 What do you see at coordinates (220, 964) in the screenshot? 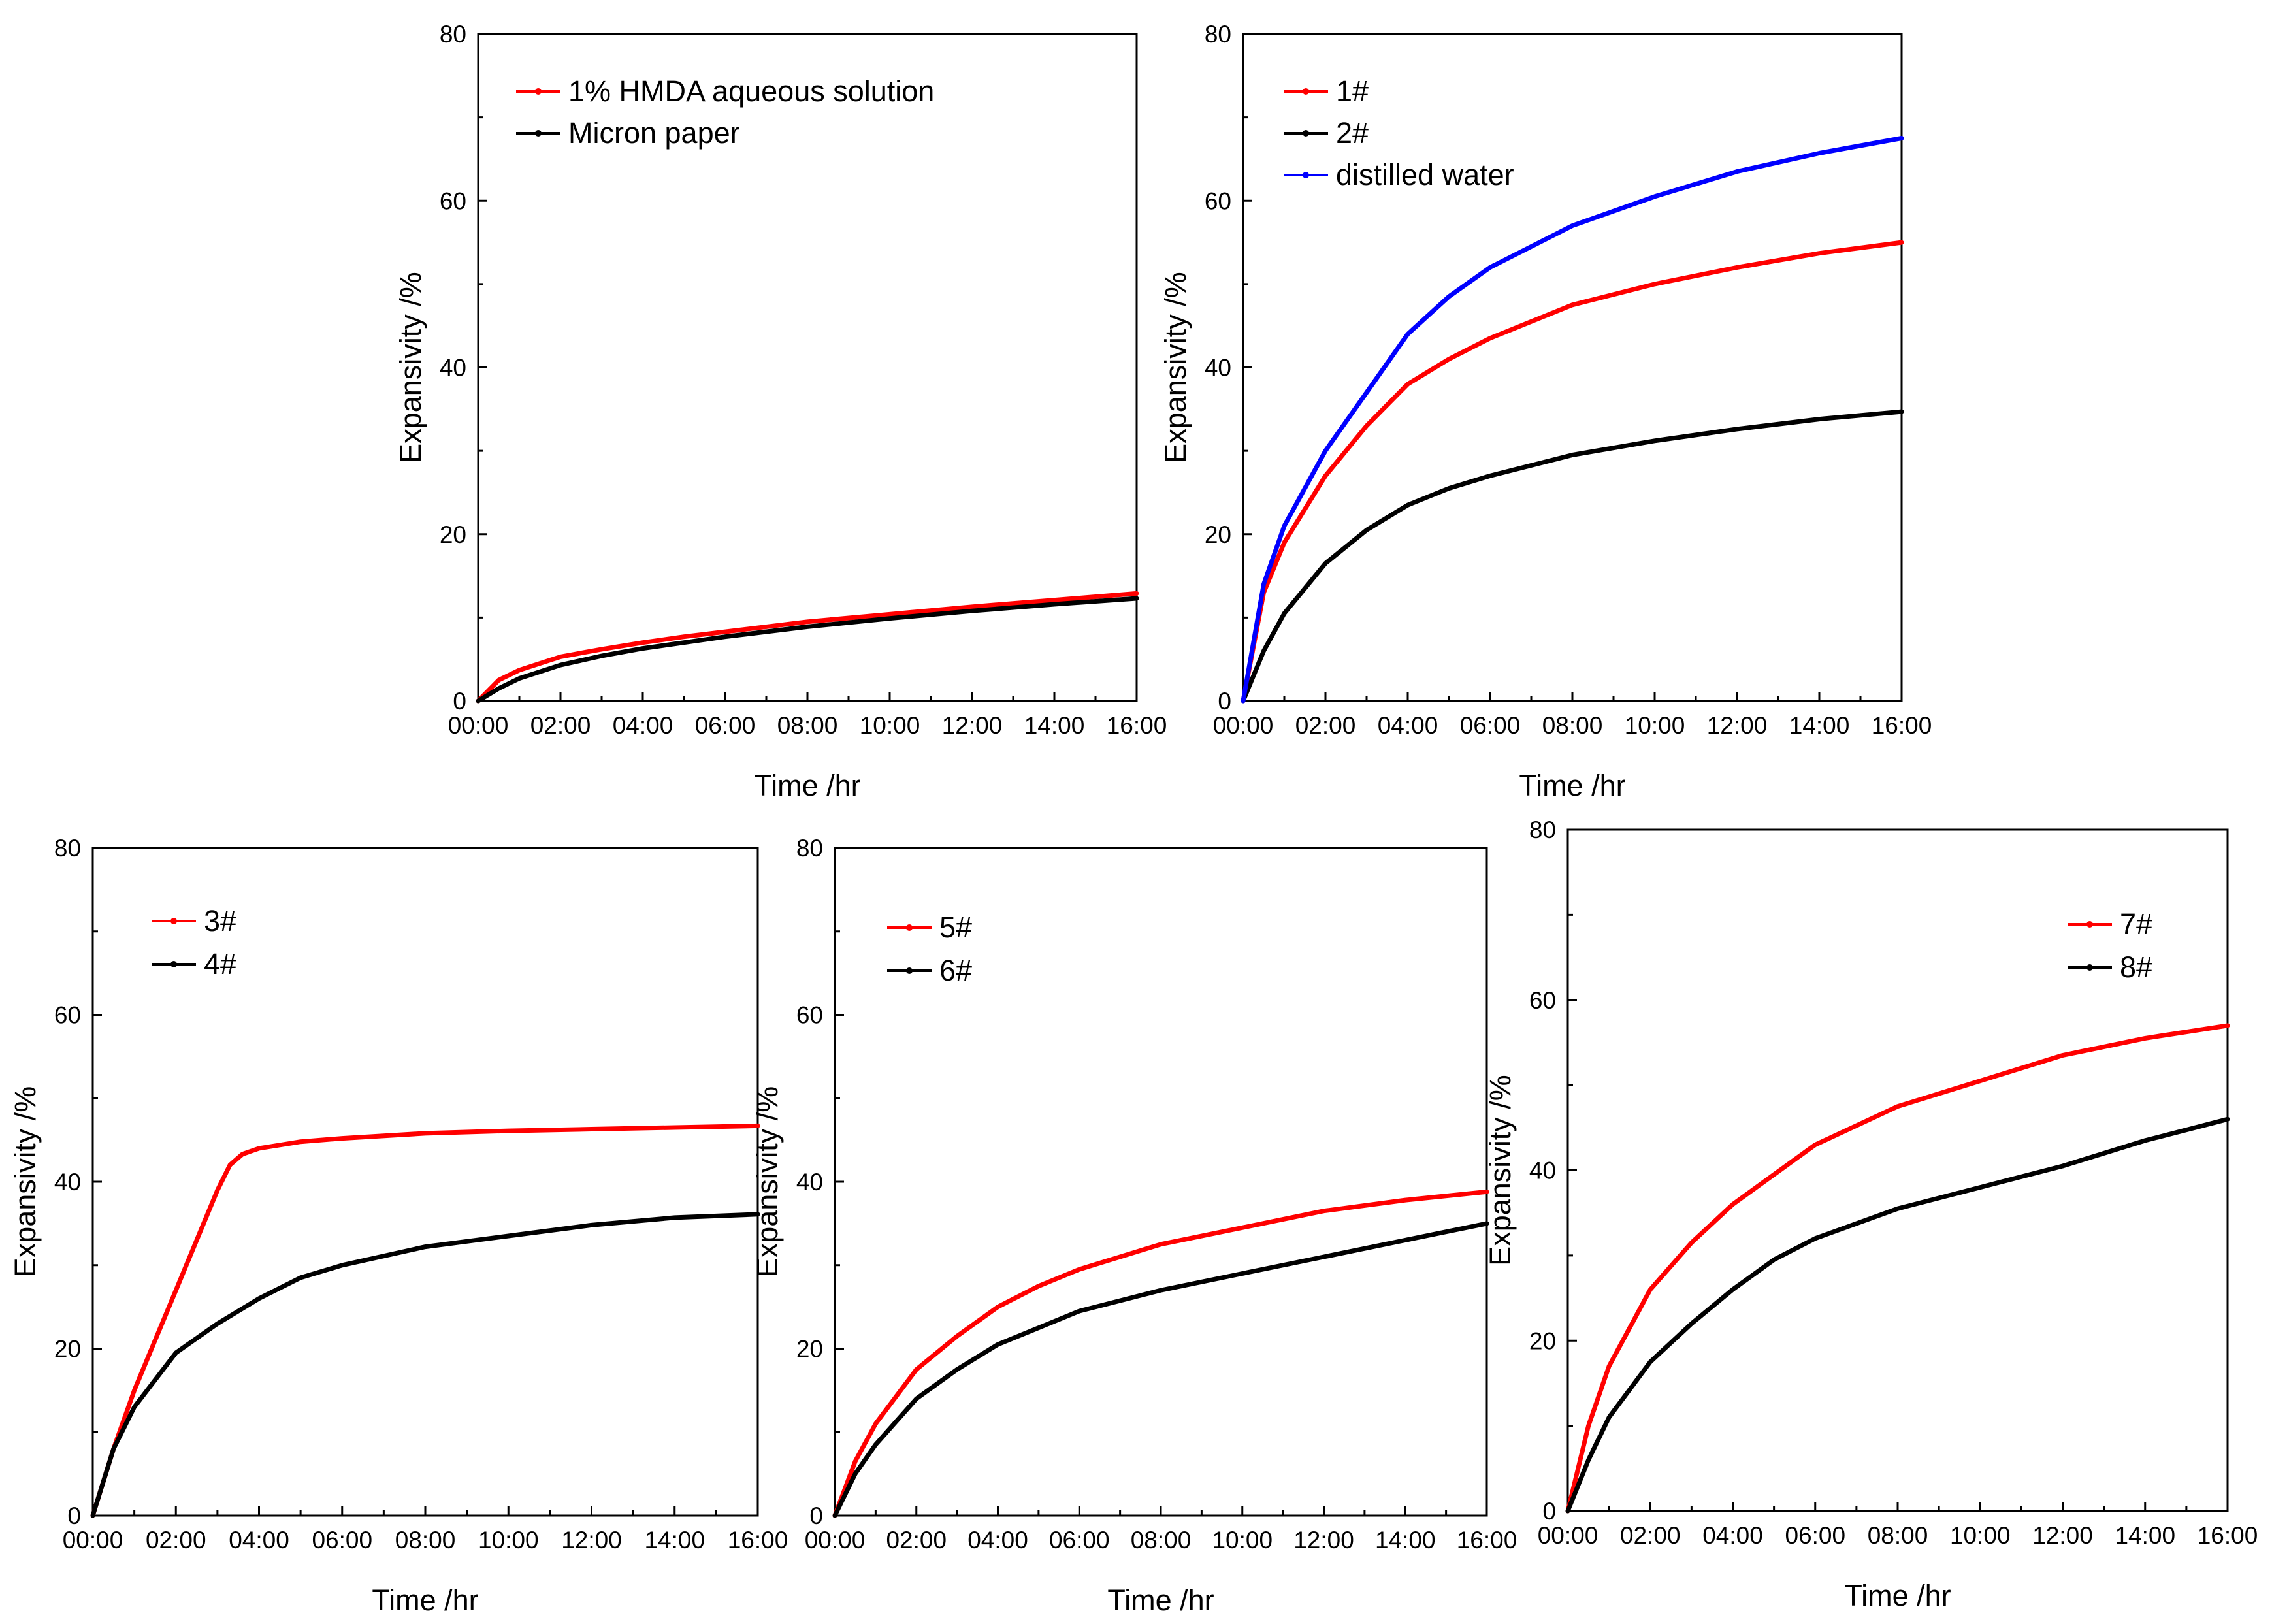
I see `legend-label: 4#` at bounding box center [220, 964].